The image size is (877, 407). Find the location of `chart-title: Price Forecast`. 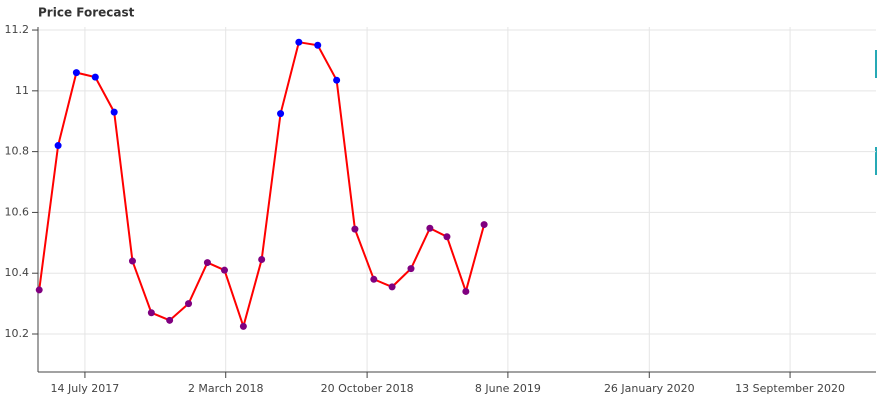

chart-title: Price Forecast is located at coordinates (86, 13).